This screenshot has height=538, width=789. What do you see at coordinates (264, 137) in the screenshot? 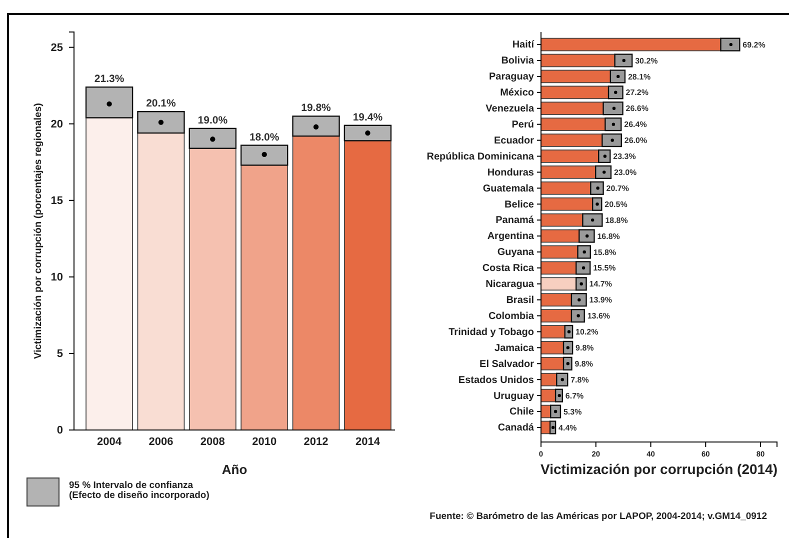
I see `data-label: 18.0%` at bounding box center [264, 137].